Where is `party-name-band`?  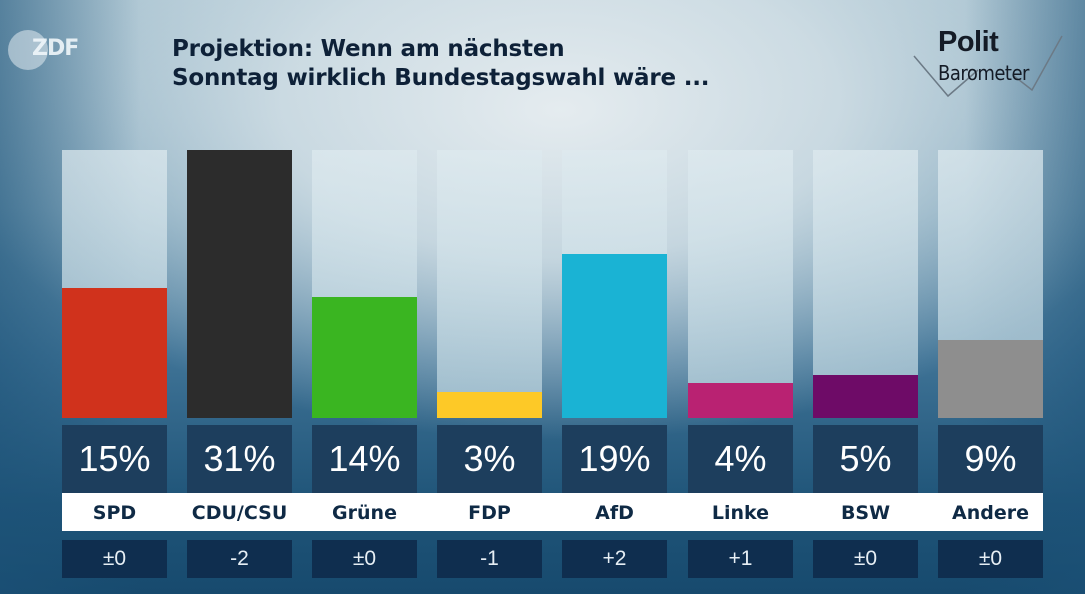
party-name-band is located at coordinates (552, 512).